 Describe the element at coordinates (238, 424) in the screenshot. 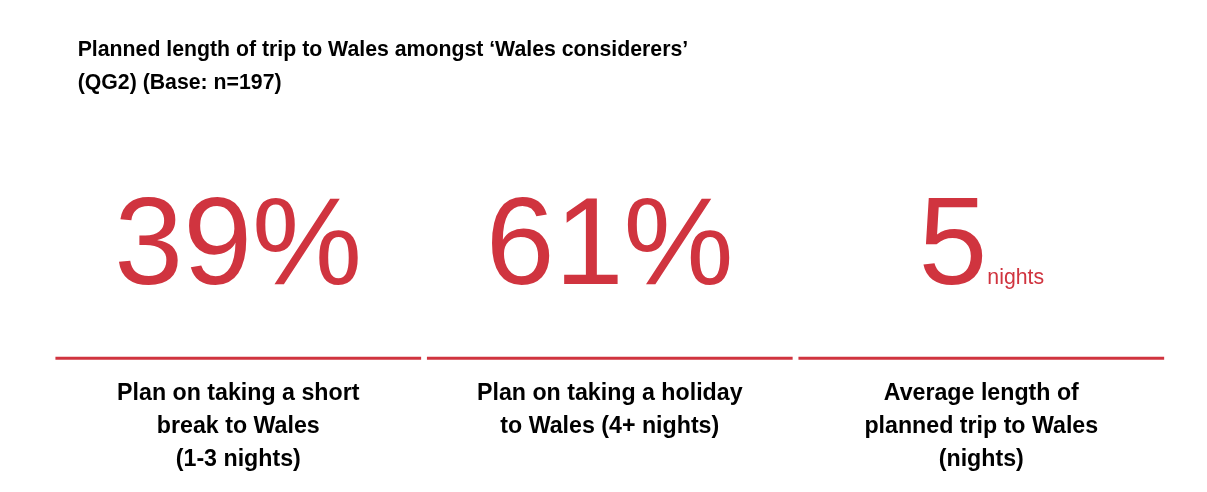

I see `category-label: Plan on taking a short break to Wales (1-3 nights)` at that location.